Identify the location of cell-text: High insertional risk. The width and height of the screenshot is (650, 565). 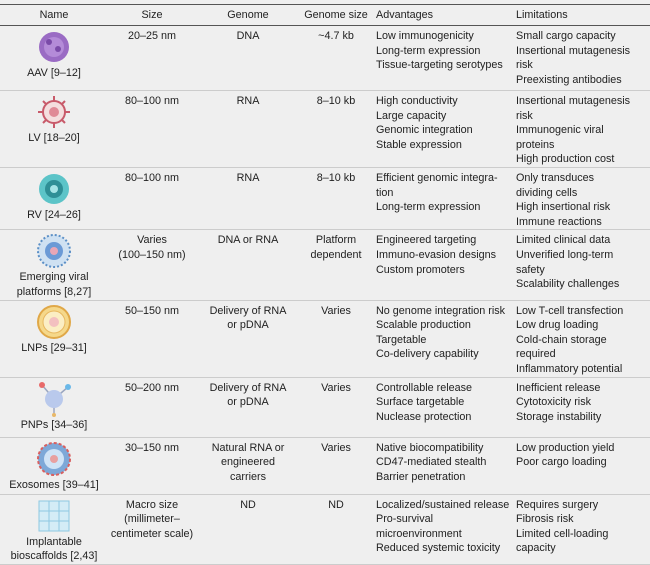
(563, 207).